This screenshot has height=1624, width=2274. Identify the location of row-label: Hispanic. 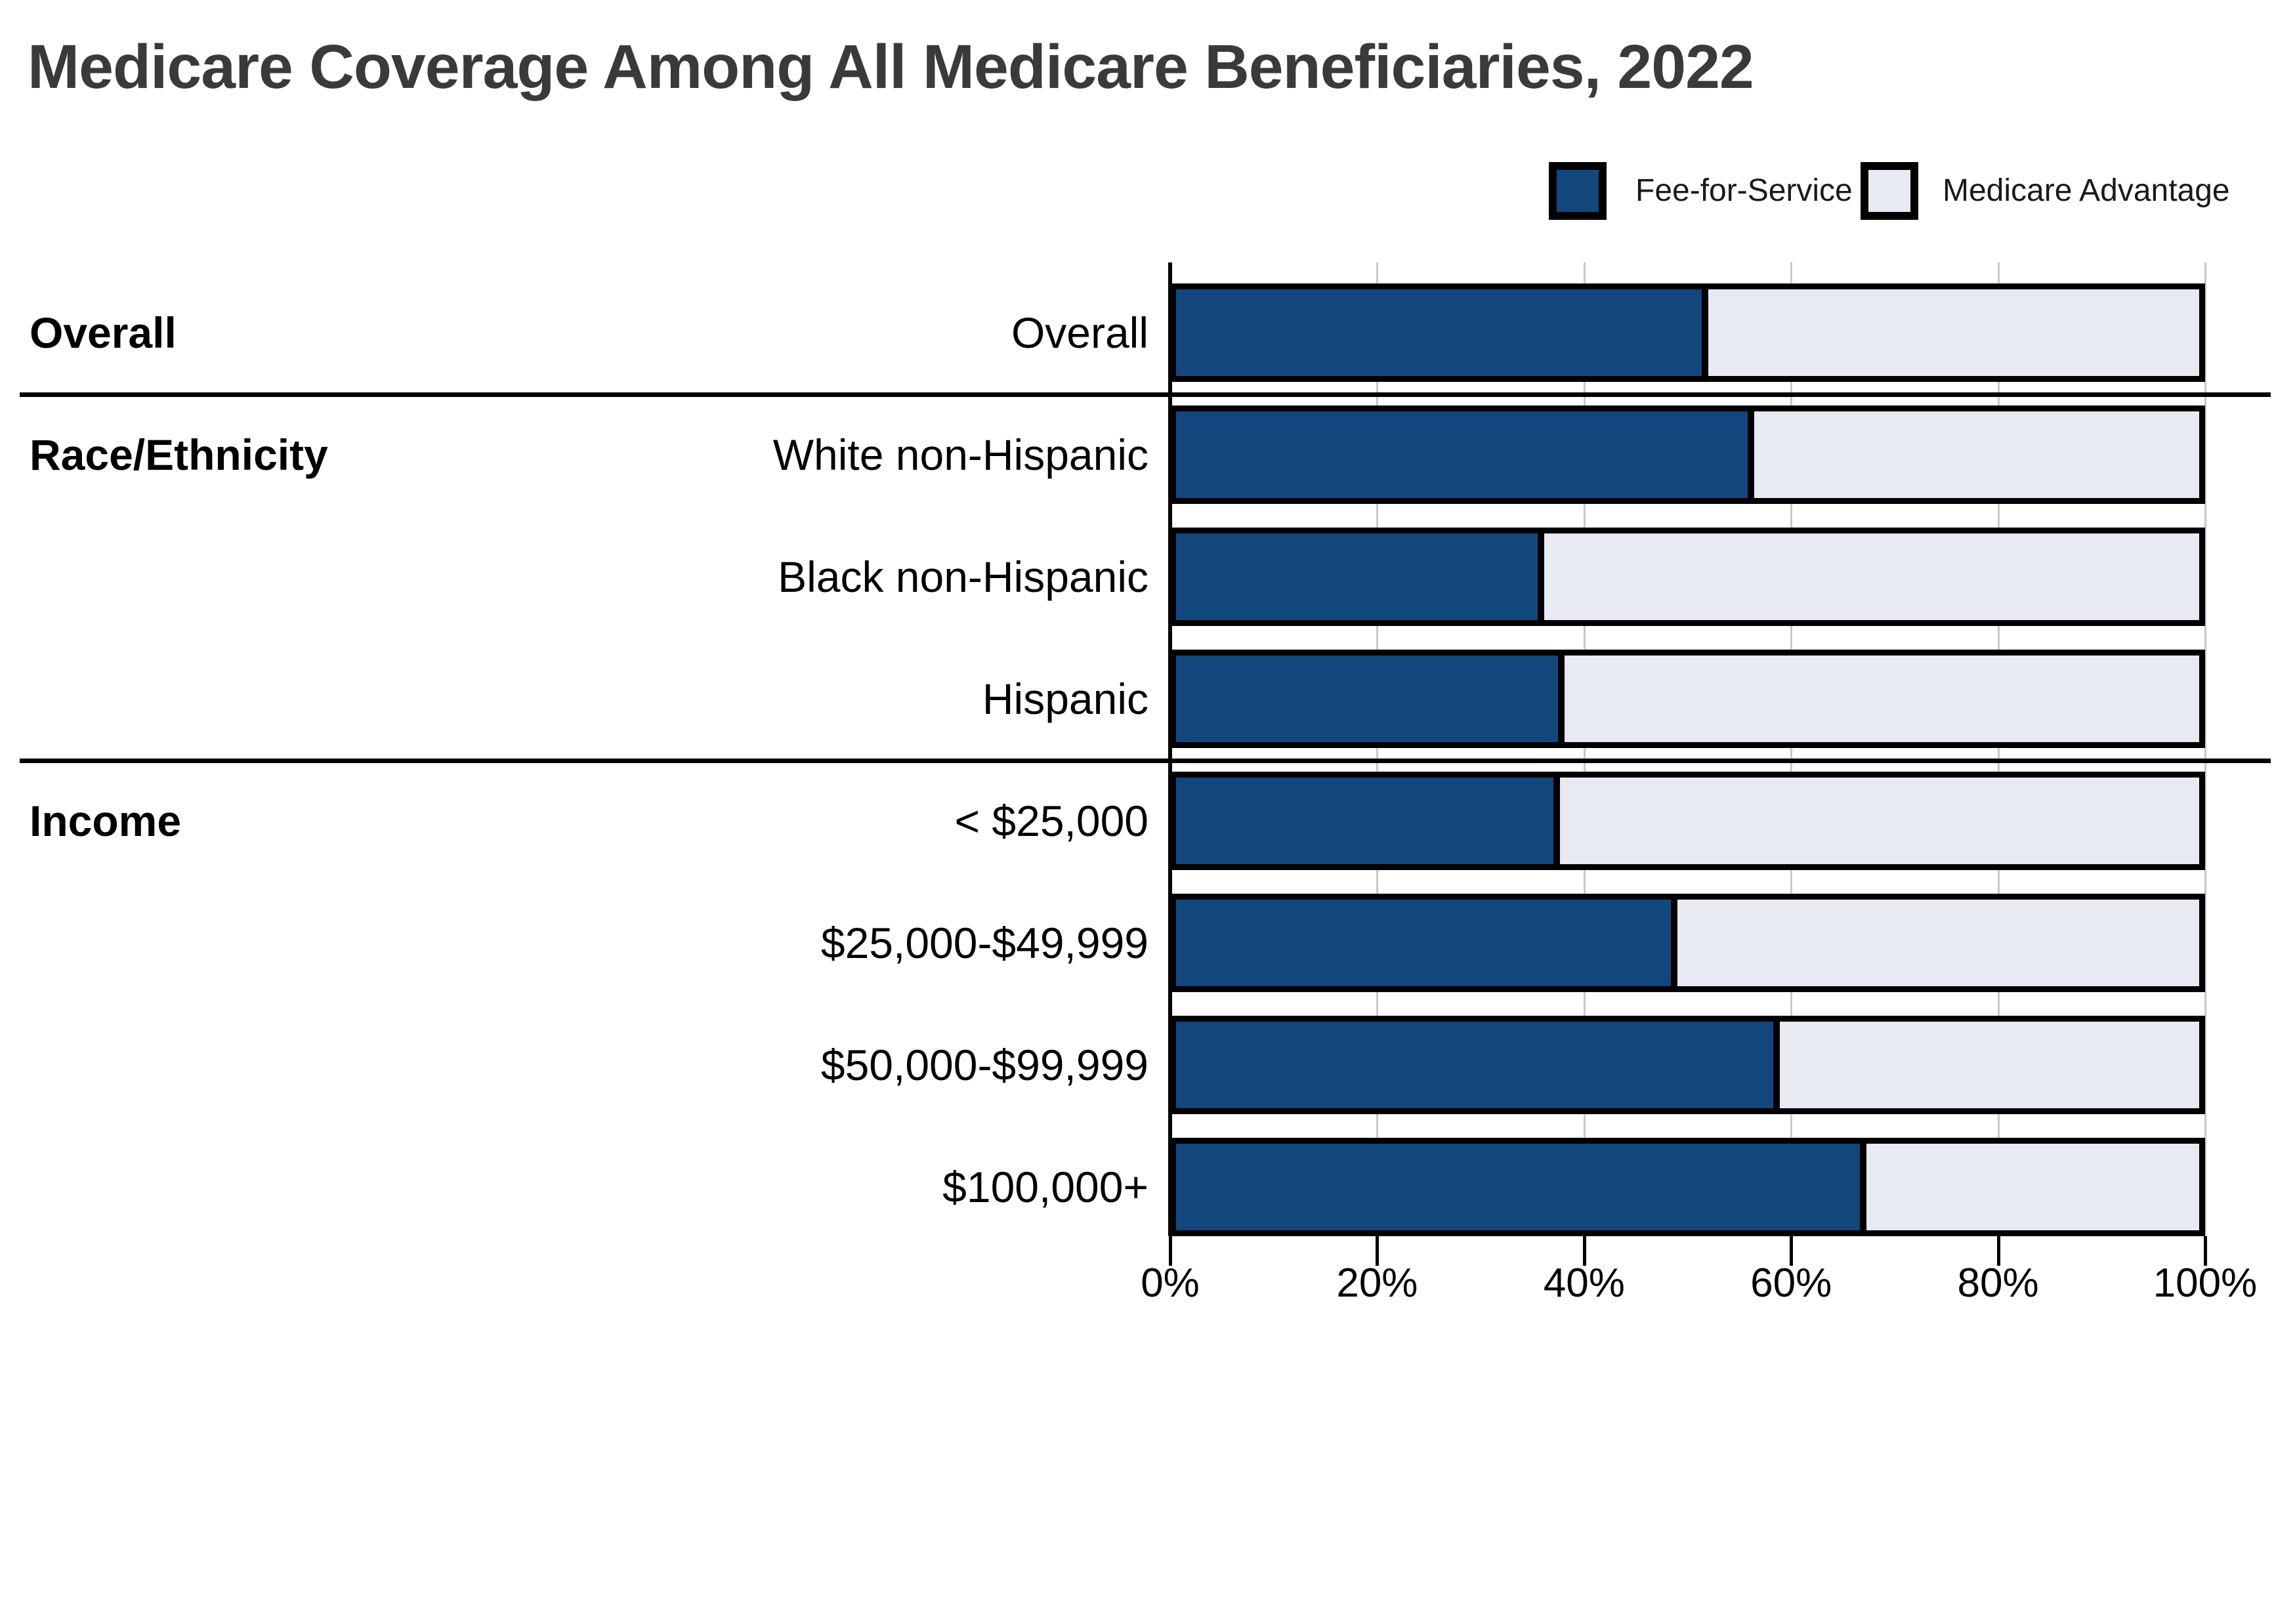
(1065, 699).